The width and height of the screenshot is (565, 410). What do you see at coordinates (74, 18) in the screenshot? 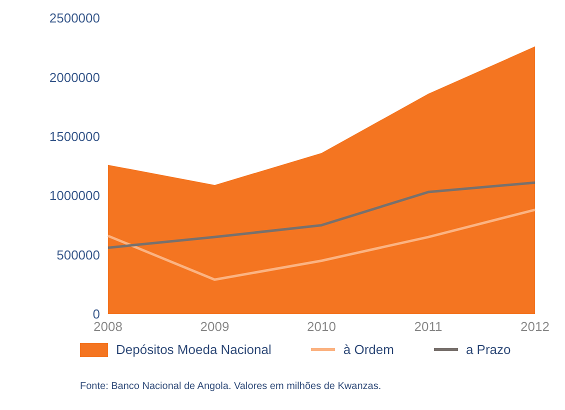
I see `y-tick-label: 2500000` at bounding box center [74, 18].